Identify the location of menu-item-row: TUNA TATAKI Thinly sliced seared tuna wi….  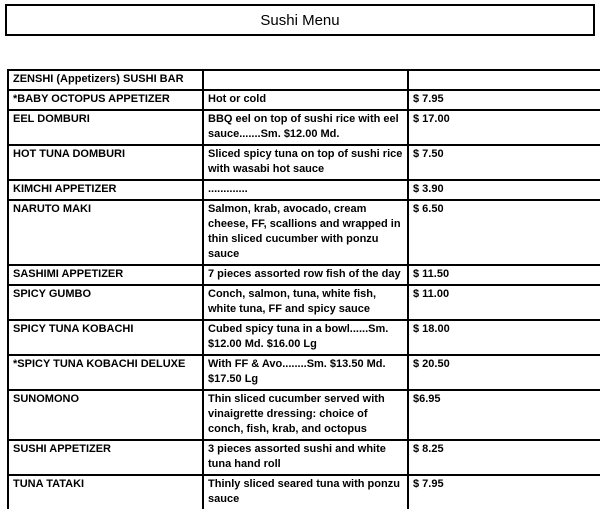
(303, 491).